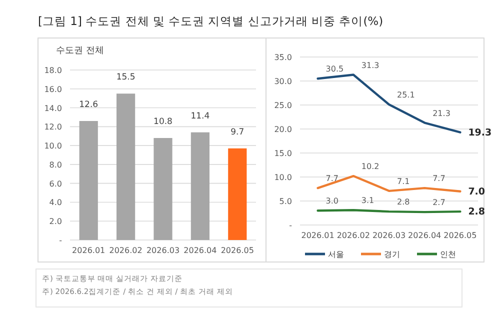 This screenshot has width=500, height=319. Describe the element at coordinates (336, 254) in the screenshot. I see `legend-label: 서울` at that location.